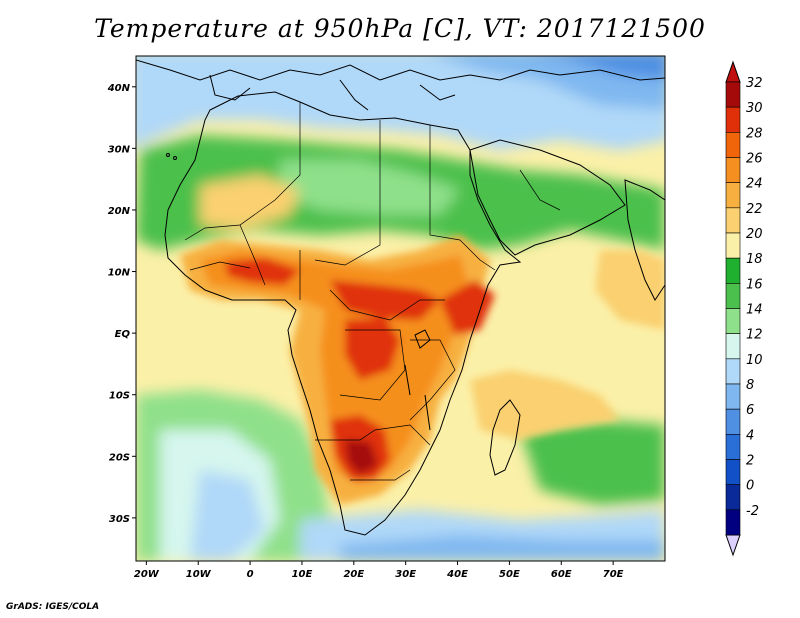  I want to click on field-south-atlantic-cold, so click(227, 515).